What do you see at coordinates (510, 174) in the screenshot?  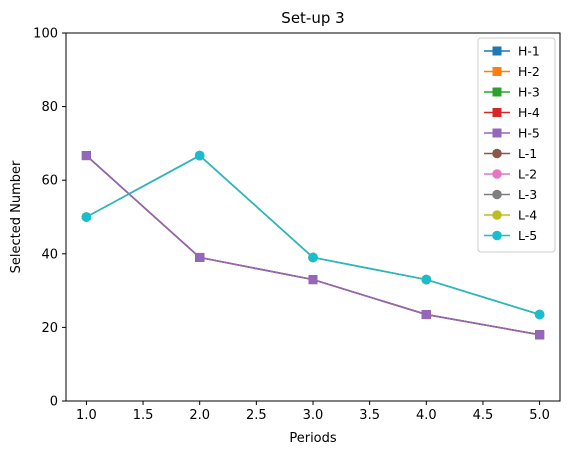 I see `legend-item: L-2` at bounding box center [510, 174].